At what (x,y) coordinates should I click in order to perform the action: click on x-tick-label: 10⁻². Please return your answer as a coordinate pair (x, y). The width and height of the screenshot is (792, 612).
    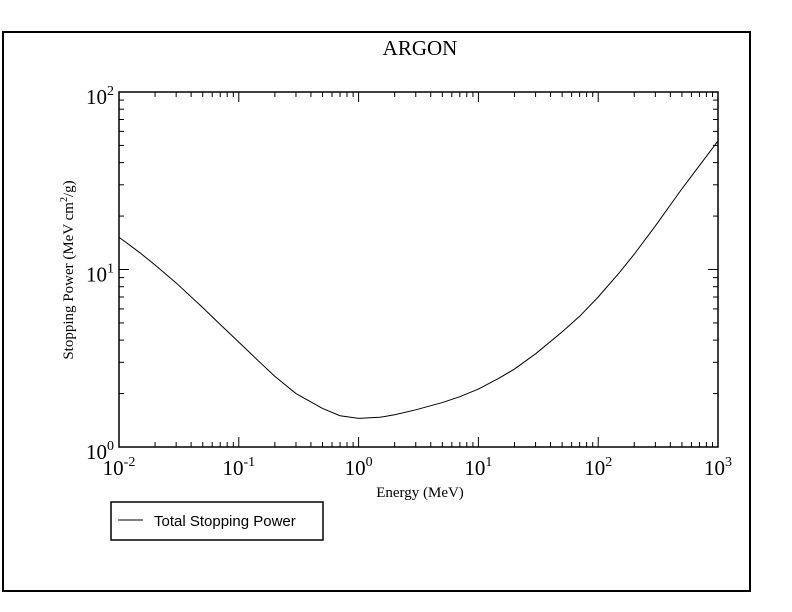
    Looking at the image, I should click on (119, 467).